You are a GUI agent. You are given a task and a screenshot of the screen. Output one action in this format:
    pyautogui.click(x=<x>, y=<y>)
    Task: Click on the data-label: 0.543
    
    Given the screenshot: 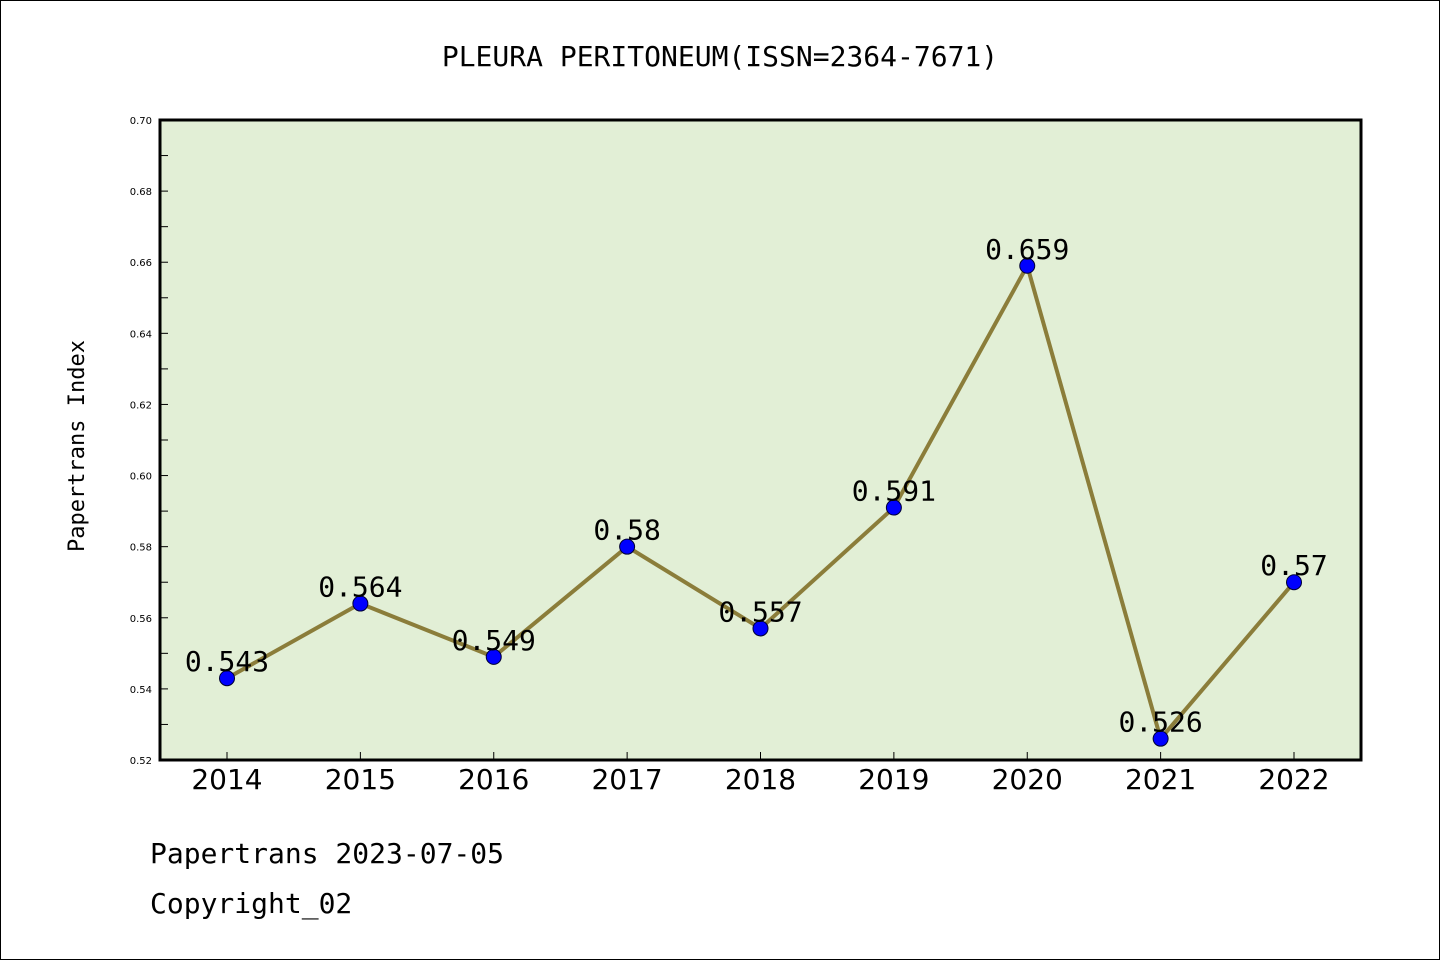 What is the action you would take?
    pyautogui.click(x=227, y=661)
    